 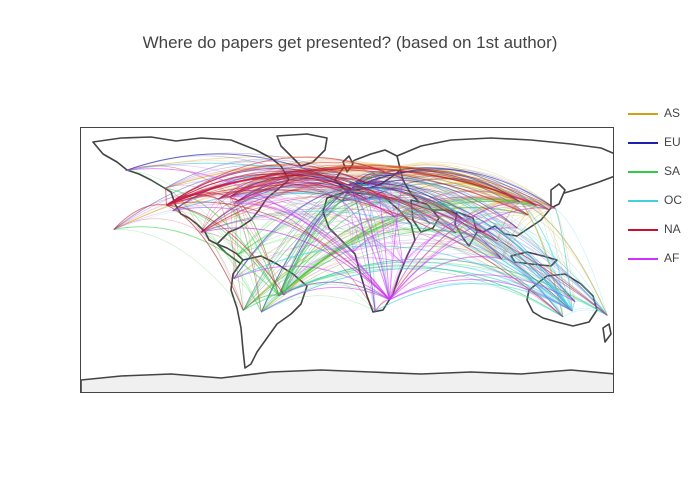 What do you see at coordinates (663, 263) in the screenshot?
I see `legend-item-af: AF` at bounding box center [663, 263].